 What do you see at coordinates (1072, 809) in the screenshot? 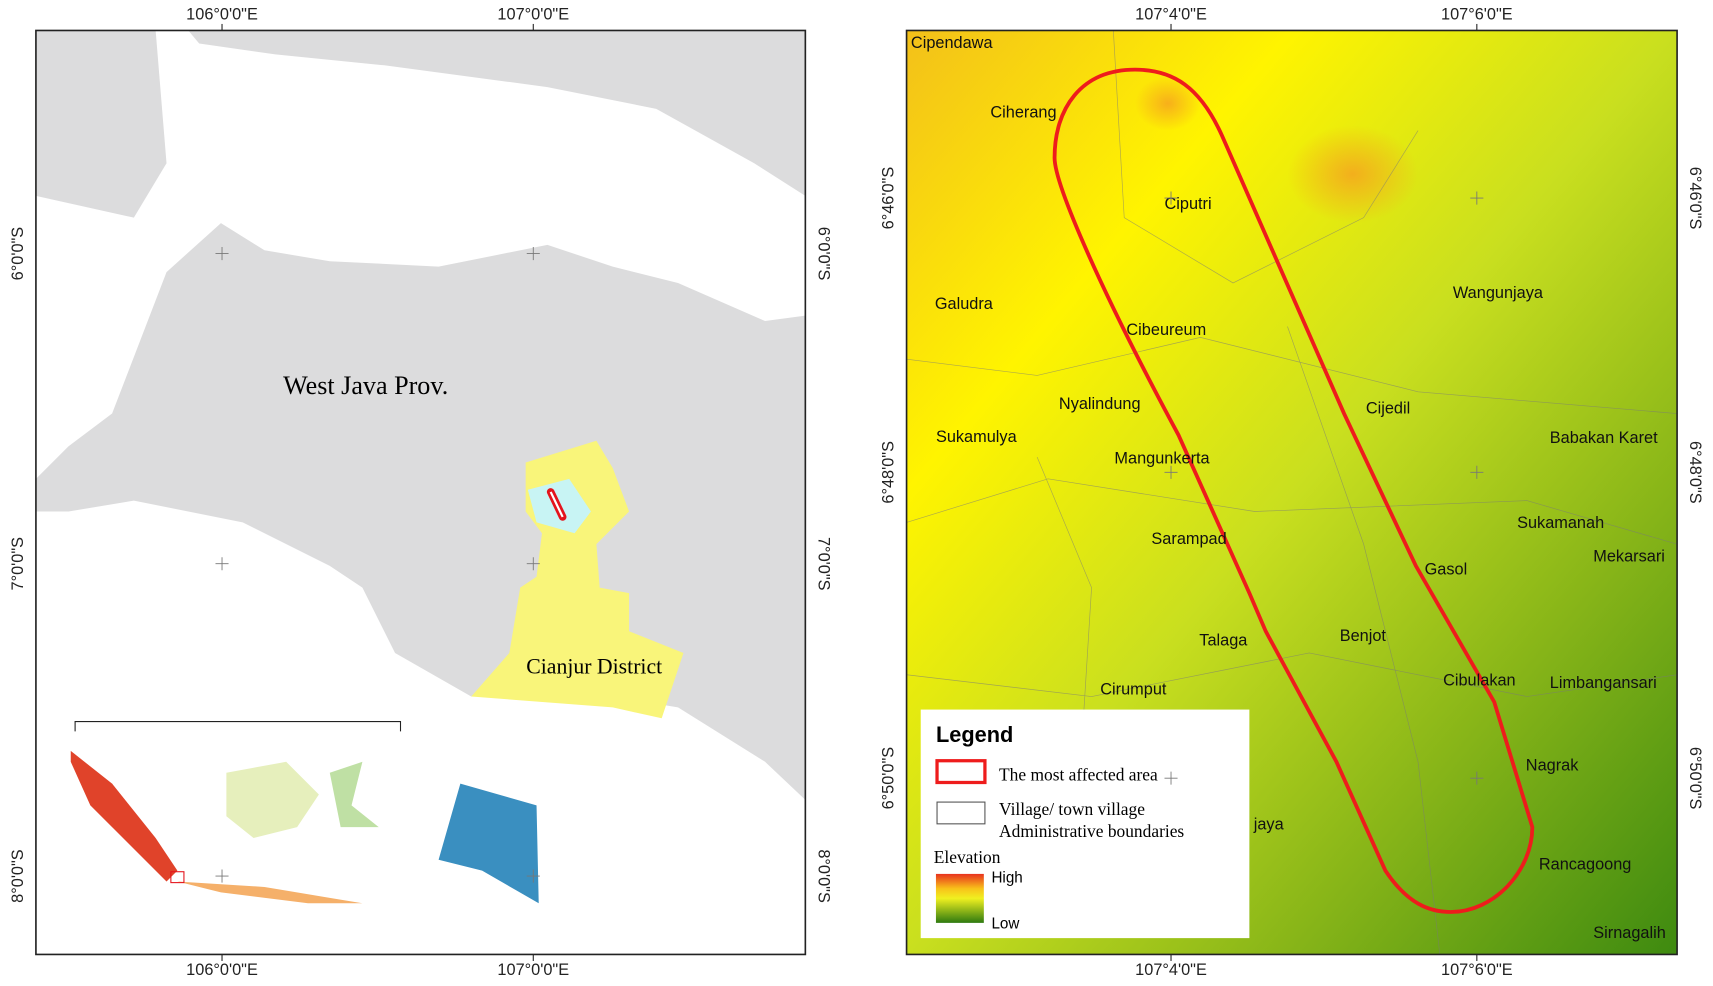
I see `legend-label: Village/ town village` at bounding box center [1072, 809].